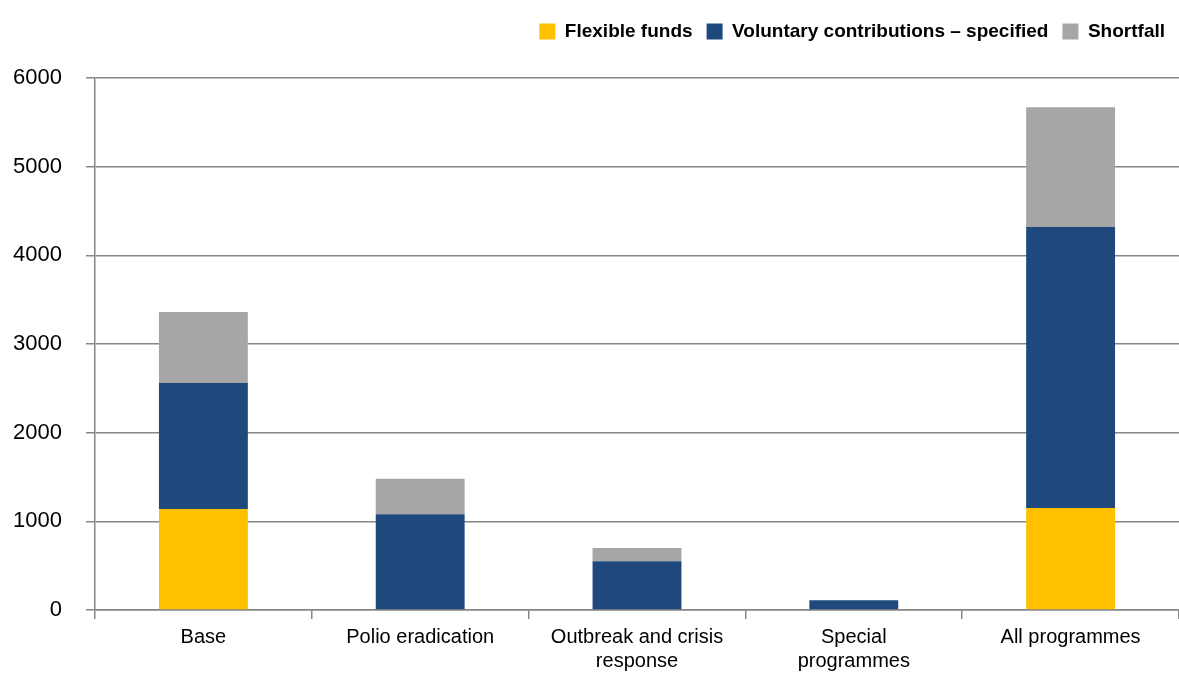  What do you see at coordinates (628, 30) in the screenshot?
I see `legend-label: Flexible funds` at bounding box center [628, 30].